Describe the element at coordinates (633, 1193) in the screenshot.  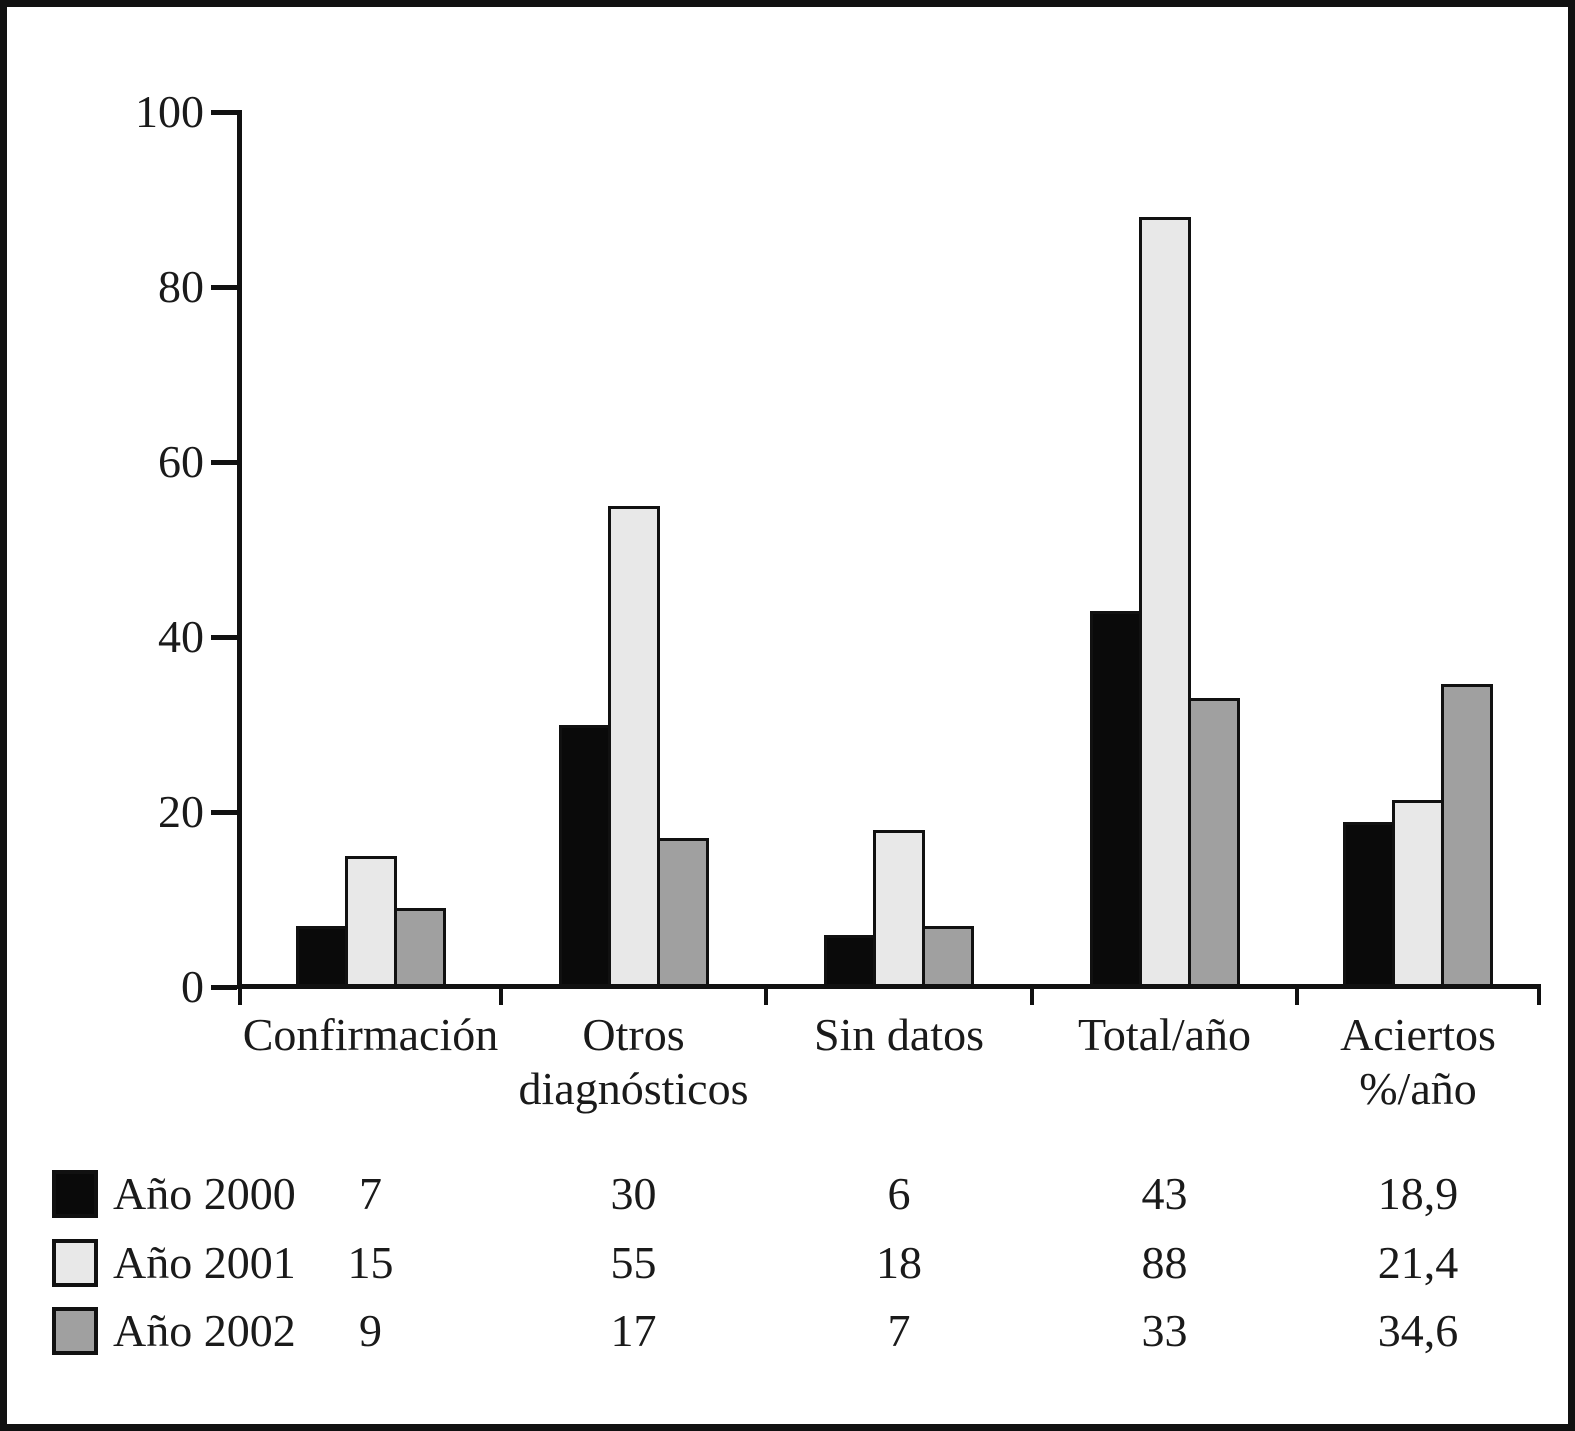
I see `table-value: 30` at that location.